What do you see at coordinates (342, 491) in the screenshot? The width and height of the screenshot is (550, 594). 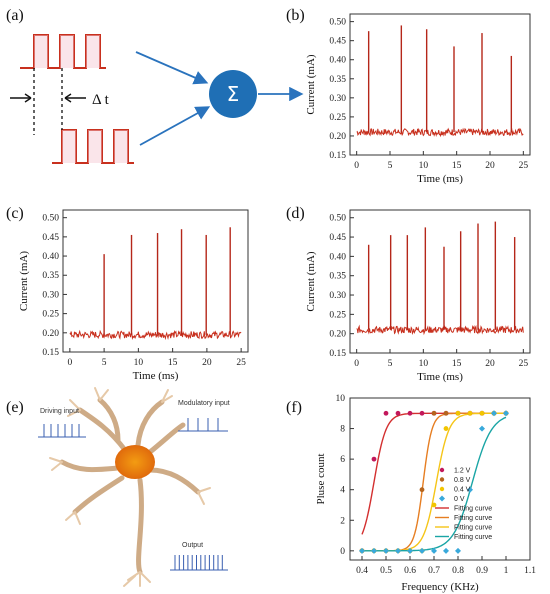 I see `y-tick-label: 4` at bounding box center [342, 491].